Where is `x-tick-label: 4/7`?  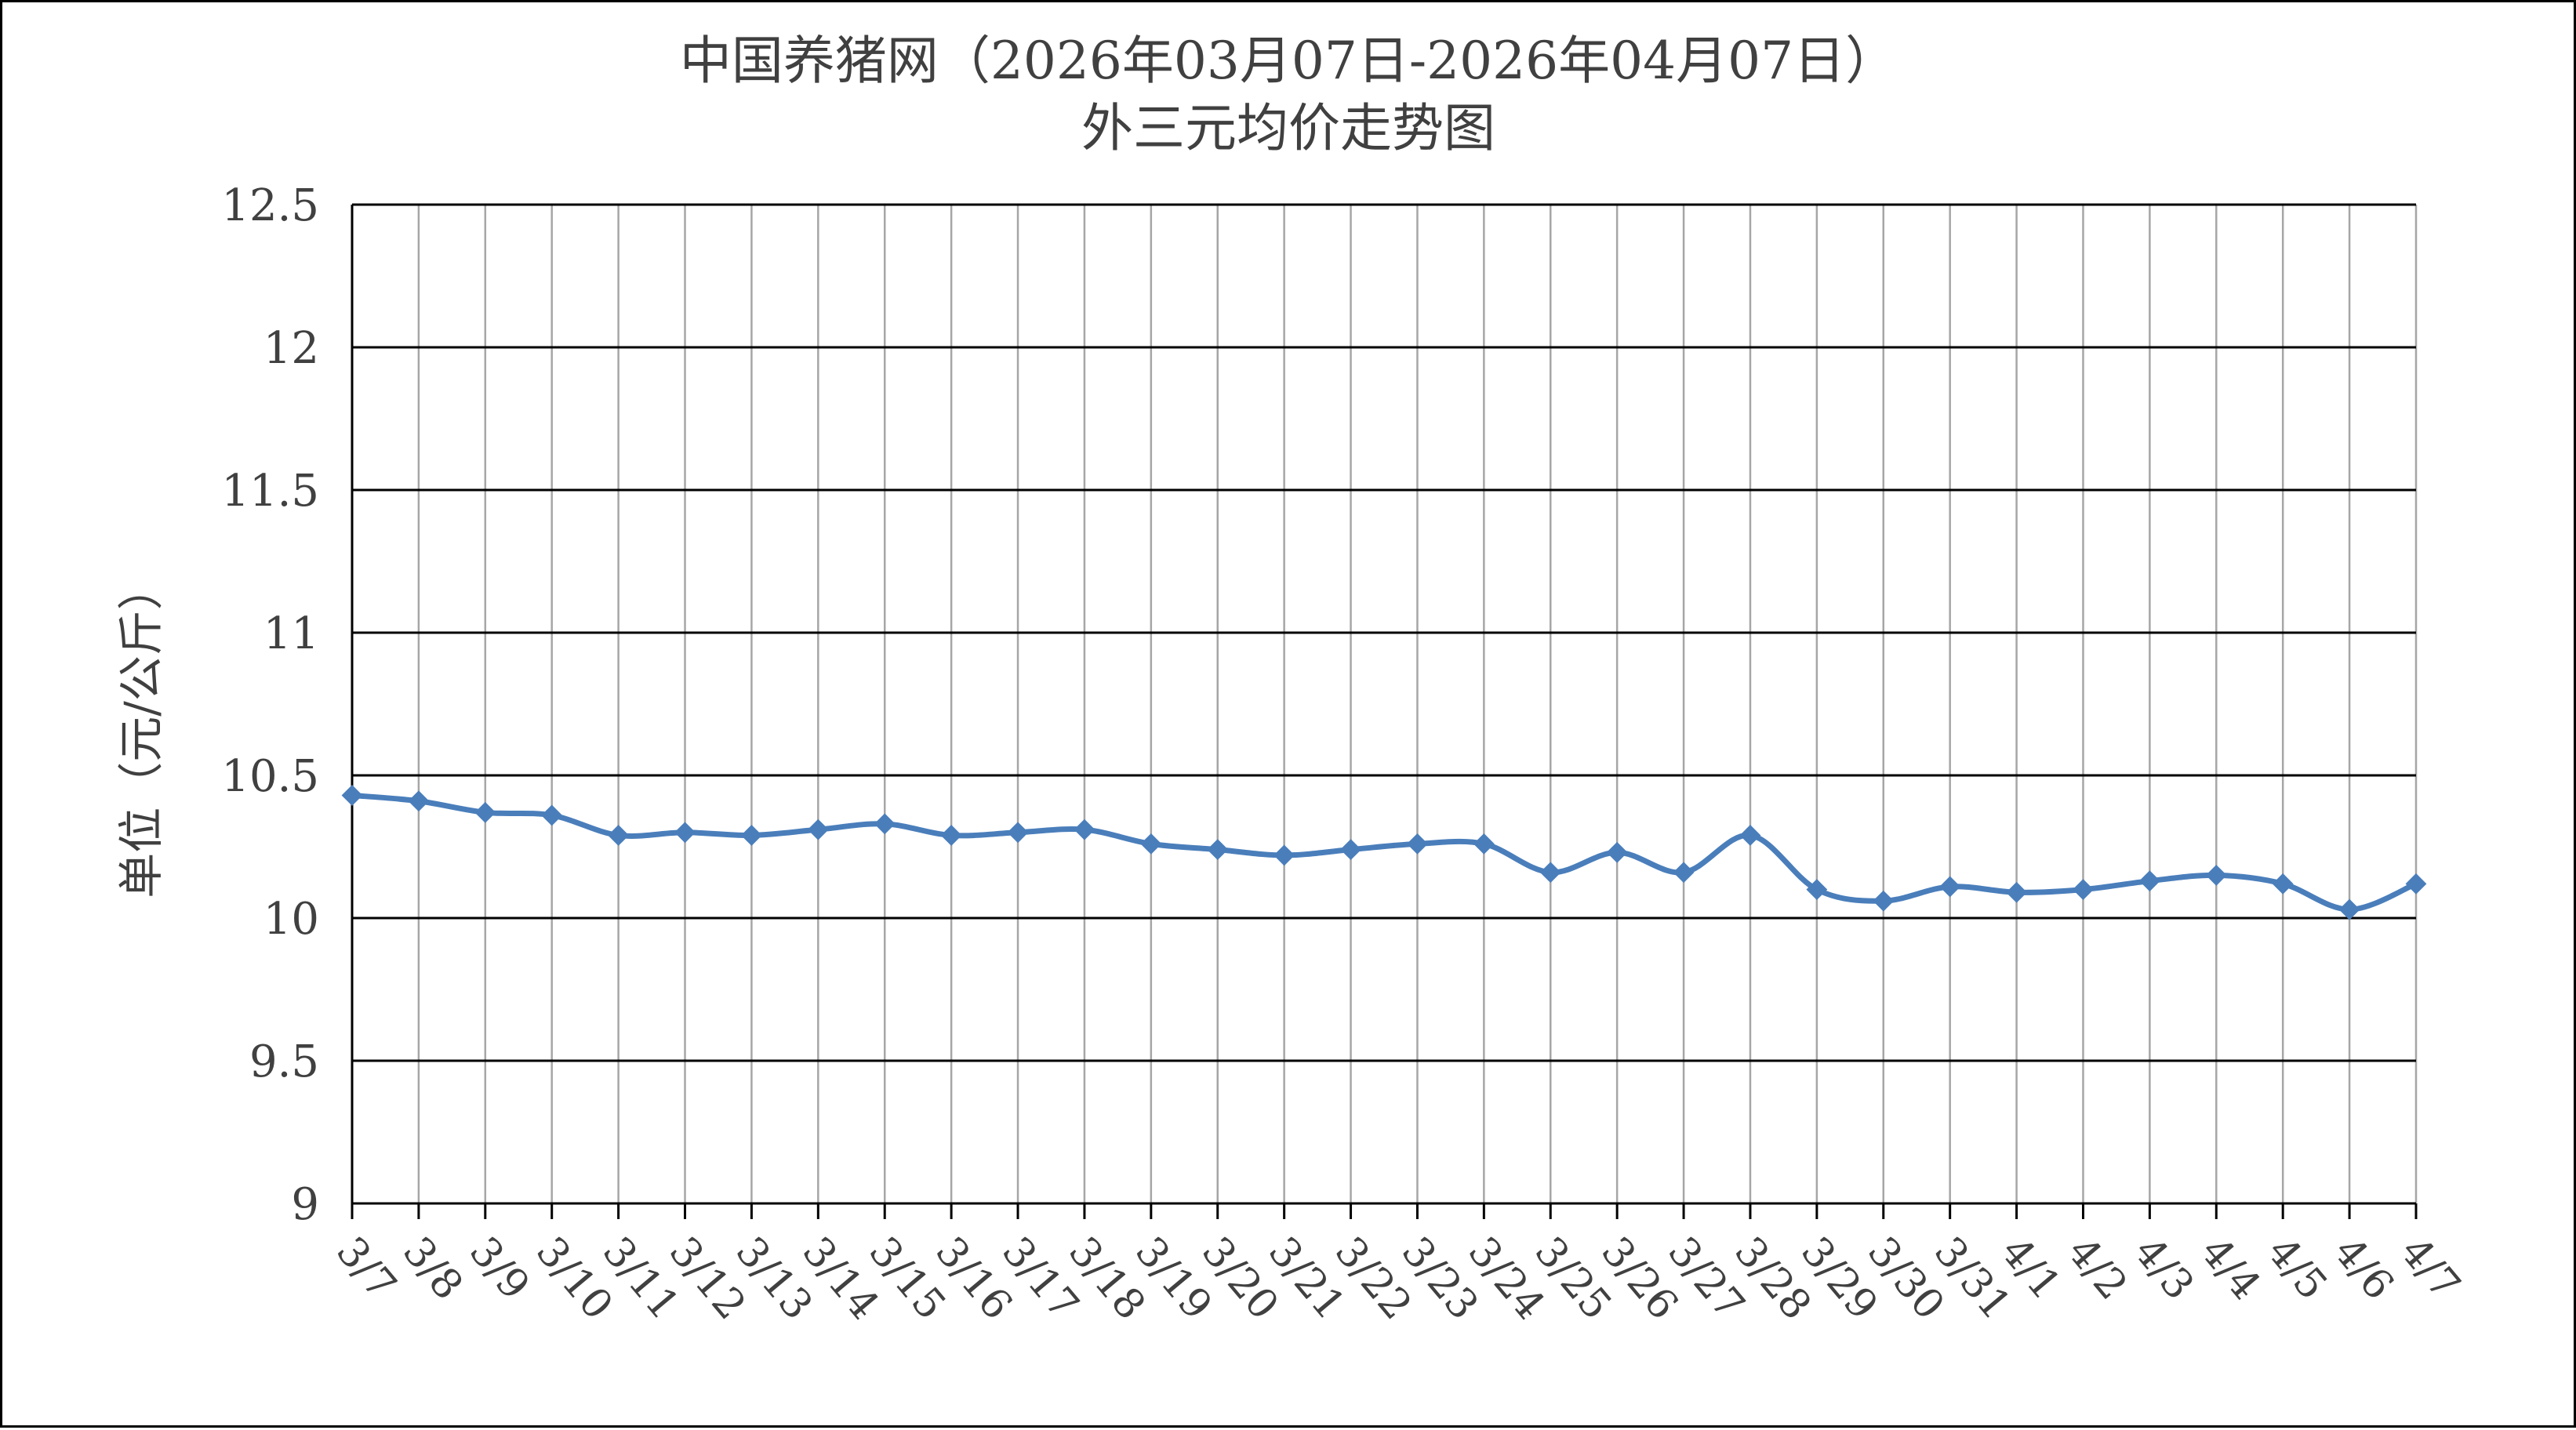 x-tick-label: 4/7 is located at coordinates (2430, 1269).